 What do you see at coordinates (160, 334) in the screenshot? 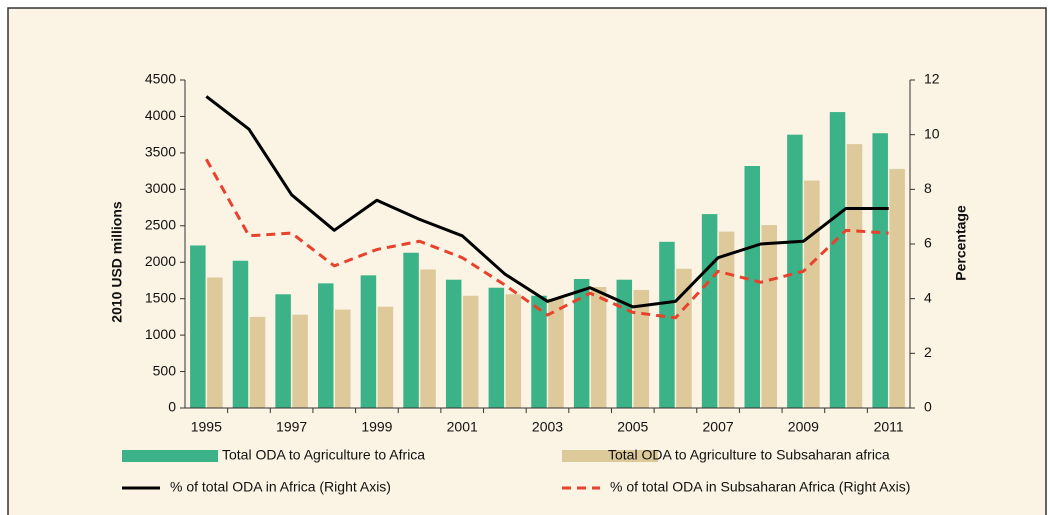
I see `y-tick-label: 1000` at bounding box center [160, 334].